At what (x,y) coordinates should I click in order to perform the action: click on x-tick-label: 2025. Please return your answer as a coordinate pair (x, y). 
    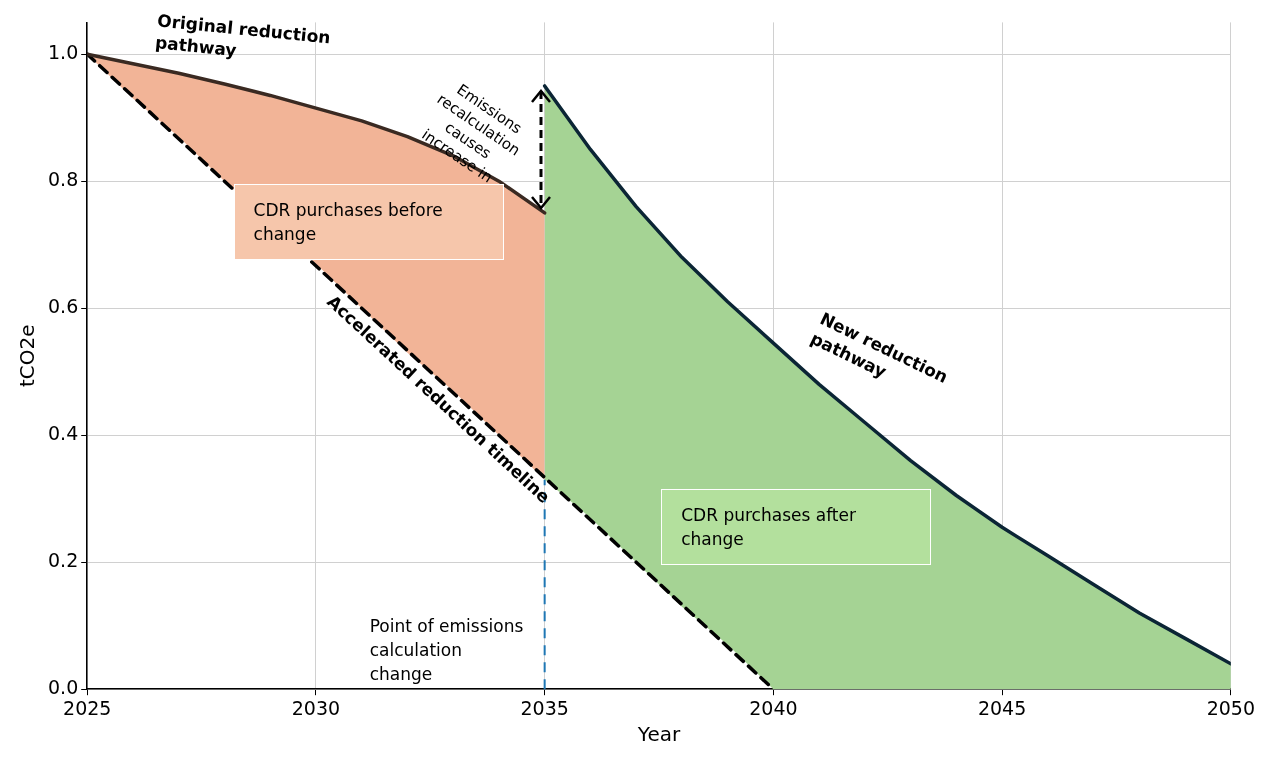
    Looking at the image, I should click on (87, 707).